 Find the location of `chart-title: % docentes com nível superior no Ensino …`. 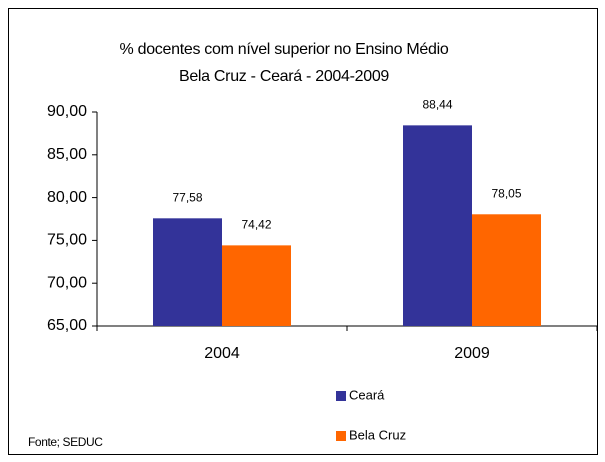

chart-title: % docentes com nível superior no Ensino … is located at coordinates (284, 49).